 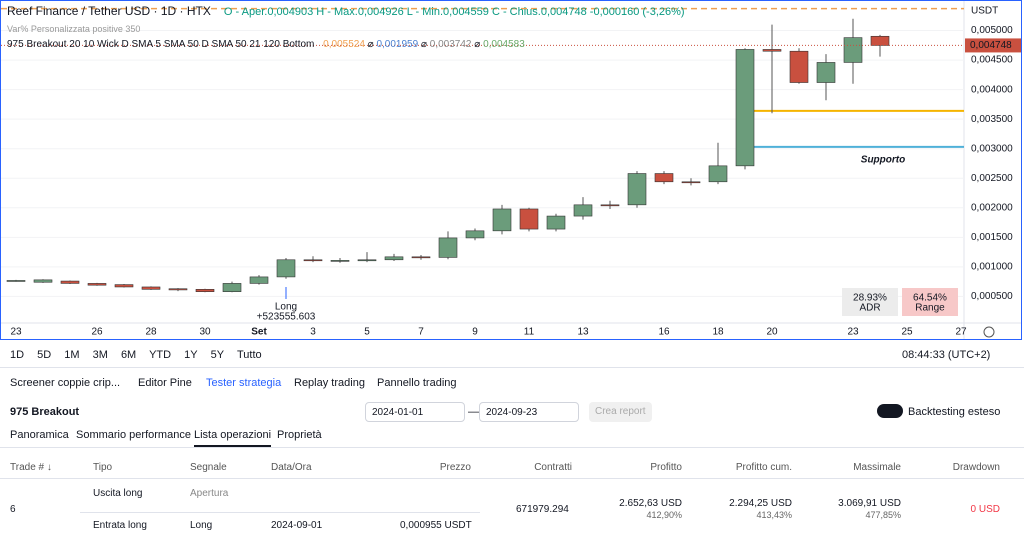 I want to click on x-tick-label: 23, so click(x=16, y=332).